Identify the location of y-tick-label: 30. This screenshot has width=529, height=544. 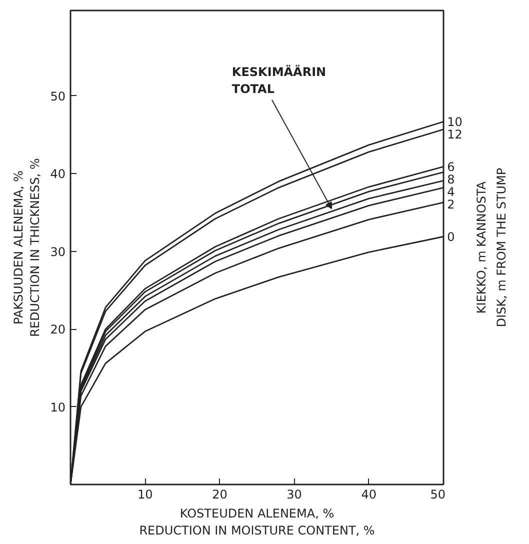
(58, 251).